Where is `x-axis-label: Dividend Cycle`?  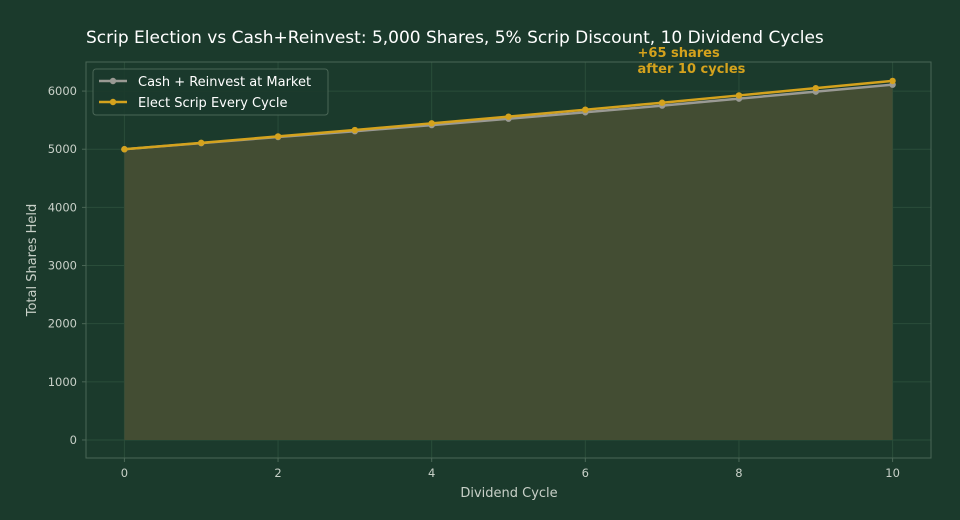
x-axis-label: Dividend Cycle is located at coordinates (508, 493).